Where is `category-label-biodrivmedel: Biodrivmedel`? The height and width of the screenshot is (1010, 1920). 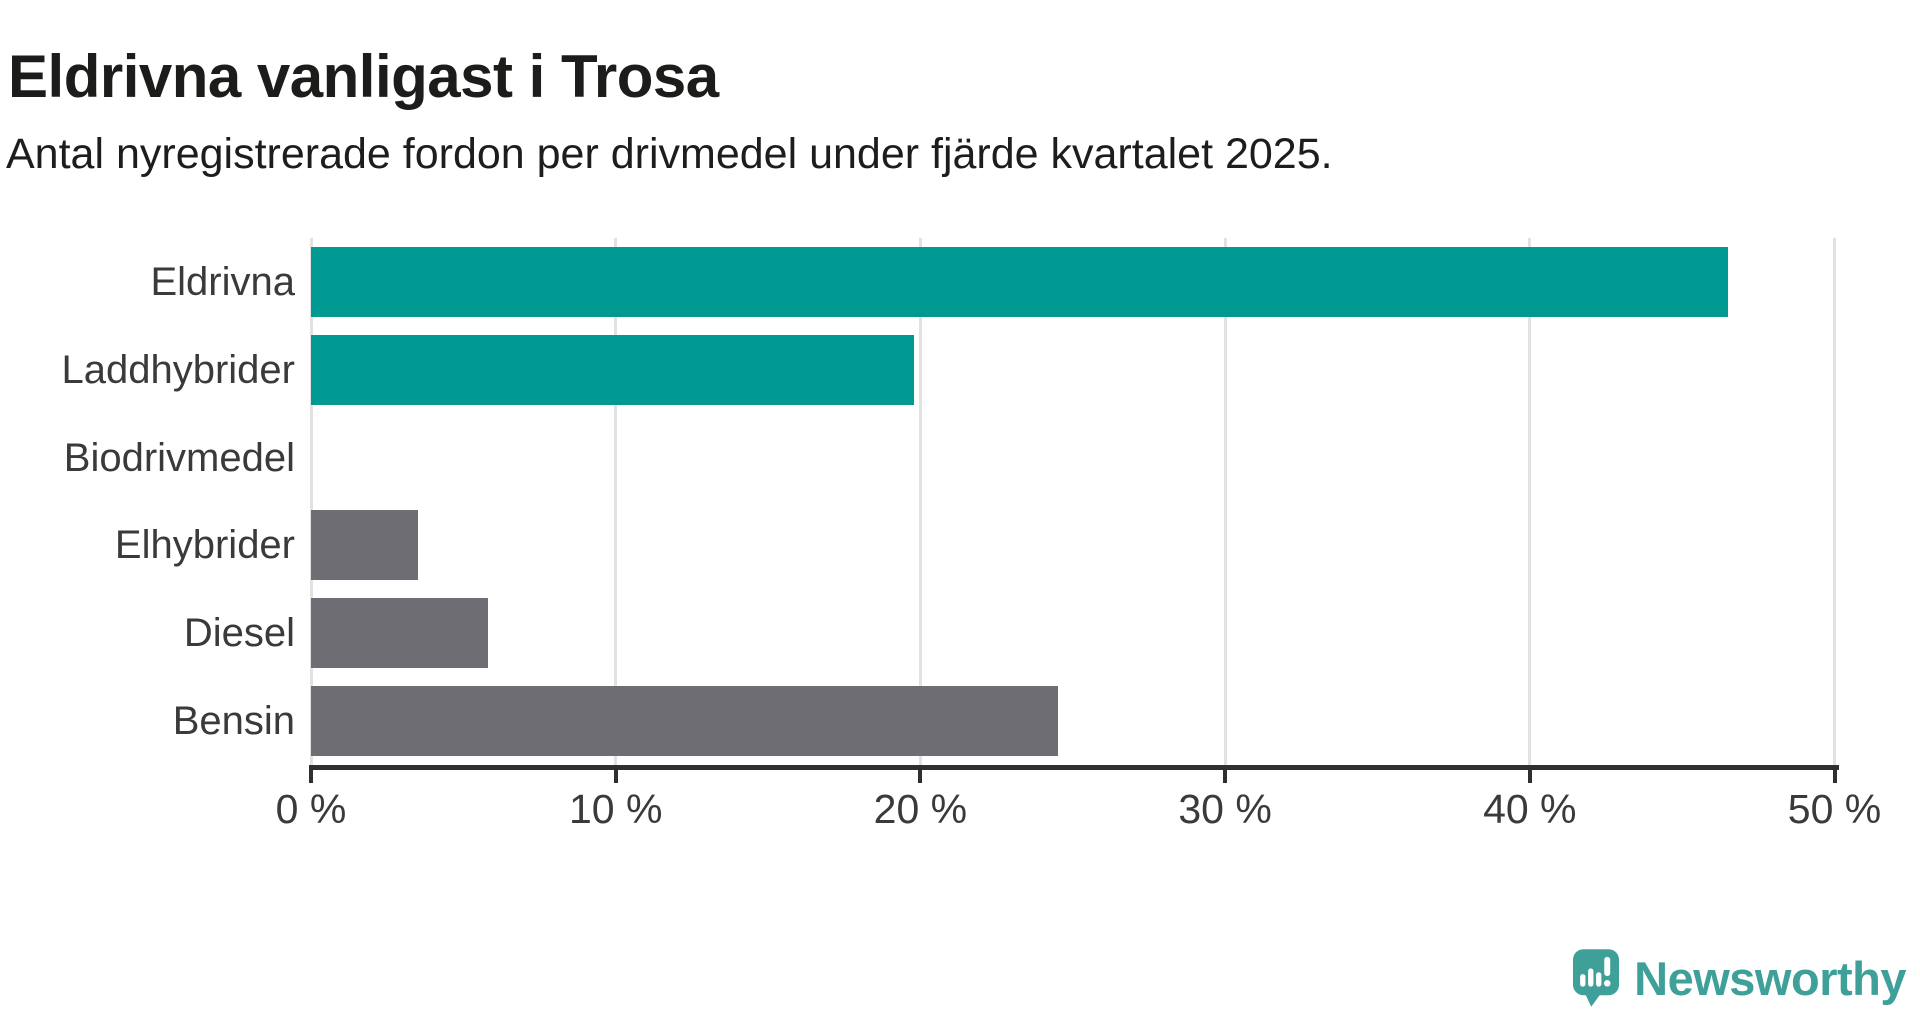 category-label-biodrivmedel: Biodrivmedel is located at coordinates (179, 457).